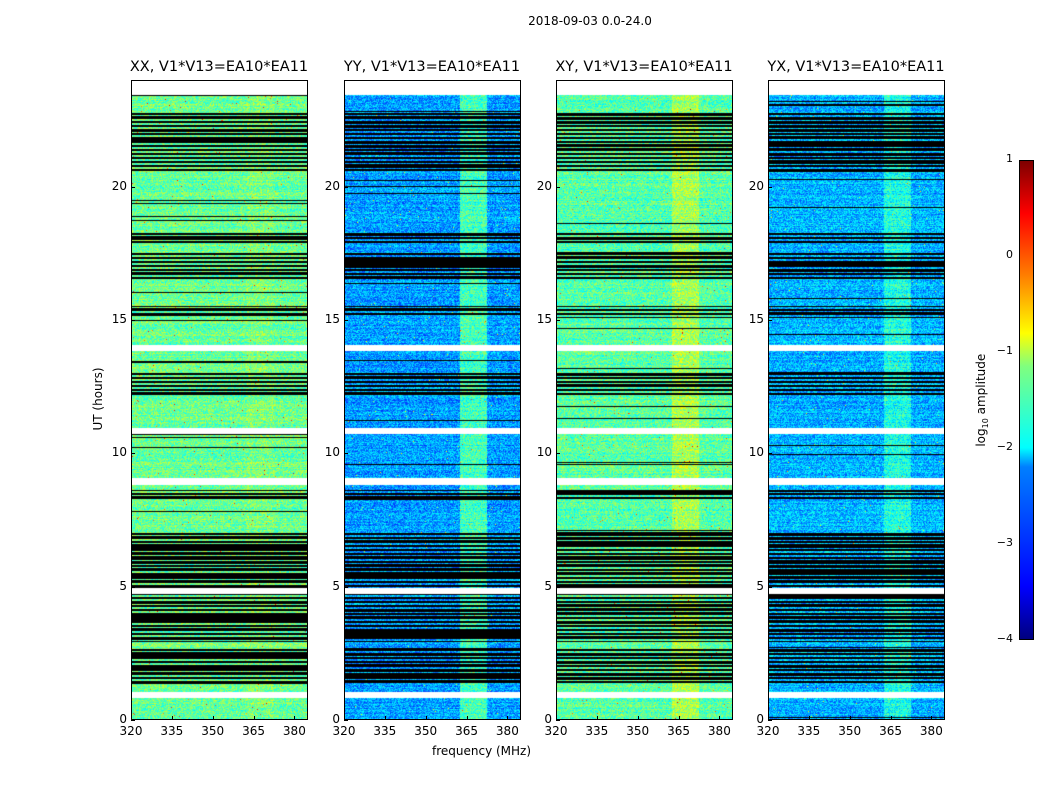 The image size is (1050, 800). What do you see at coordinates (1004, 350) in the screenshot?
I see `colorbar-tick-label: −1` at bounding box center [1004, 350].